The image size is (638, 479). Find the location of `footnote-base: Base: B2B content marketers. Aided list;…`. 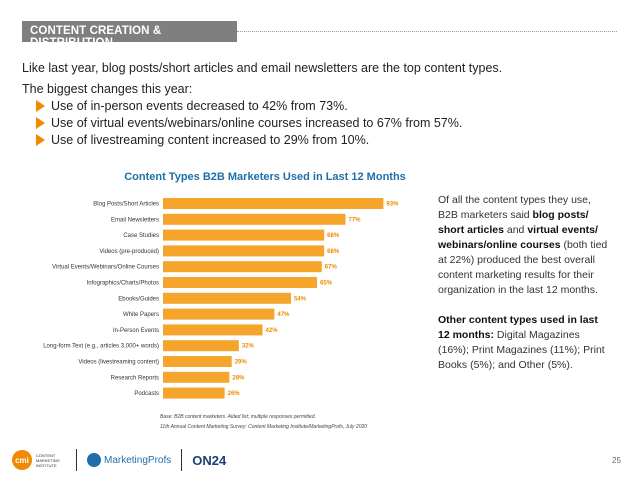

footnote-base: Base: B2B content marketers. Aided list;… is located at coordinates (238, 417).